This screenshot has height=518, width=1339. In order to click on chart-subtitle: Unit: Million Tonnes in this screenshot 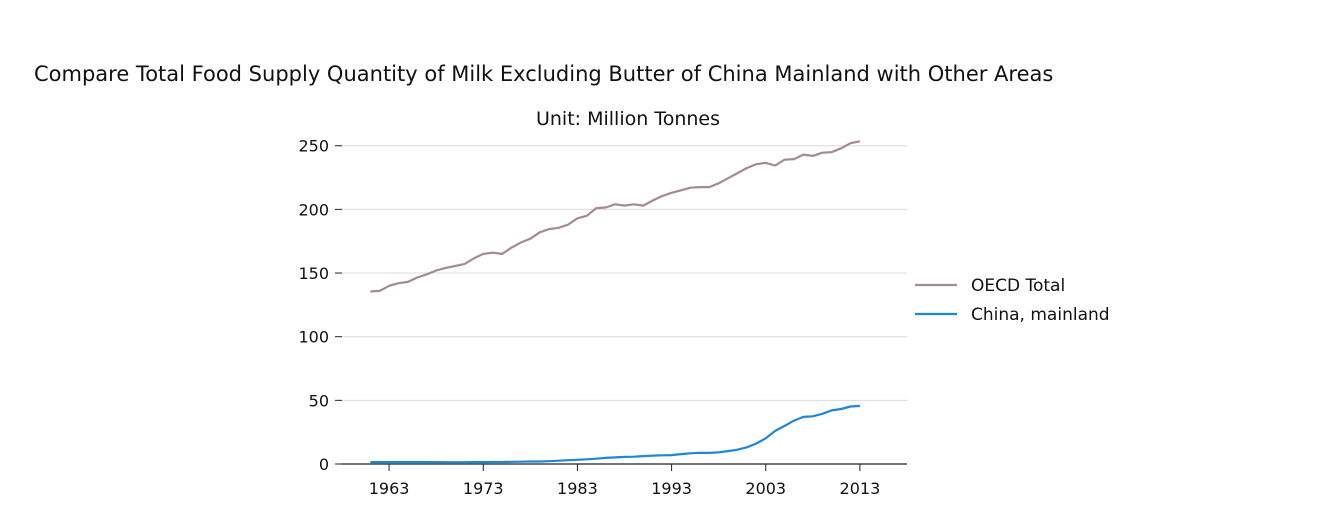, I will do `click(627, 119)`.